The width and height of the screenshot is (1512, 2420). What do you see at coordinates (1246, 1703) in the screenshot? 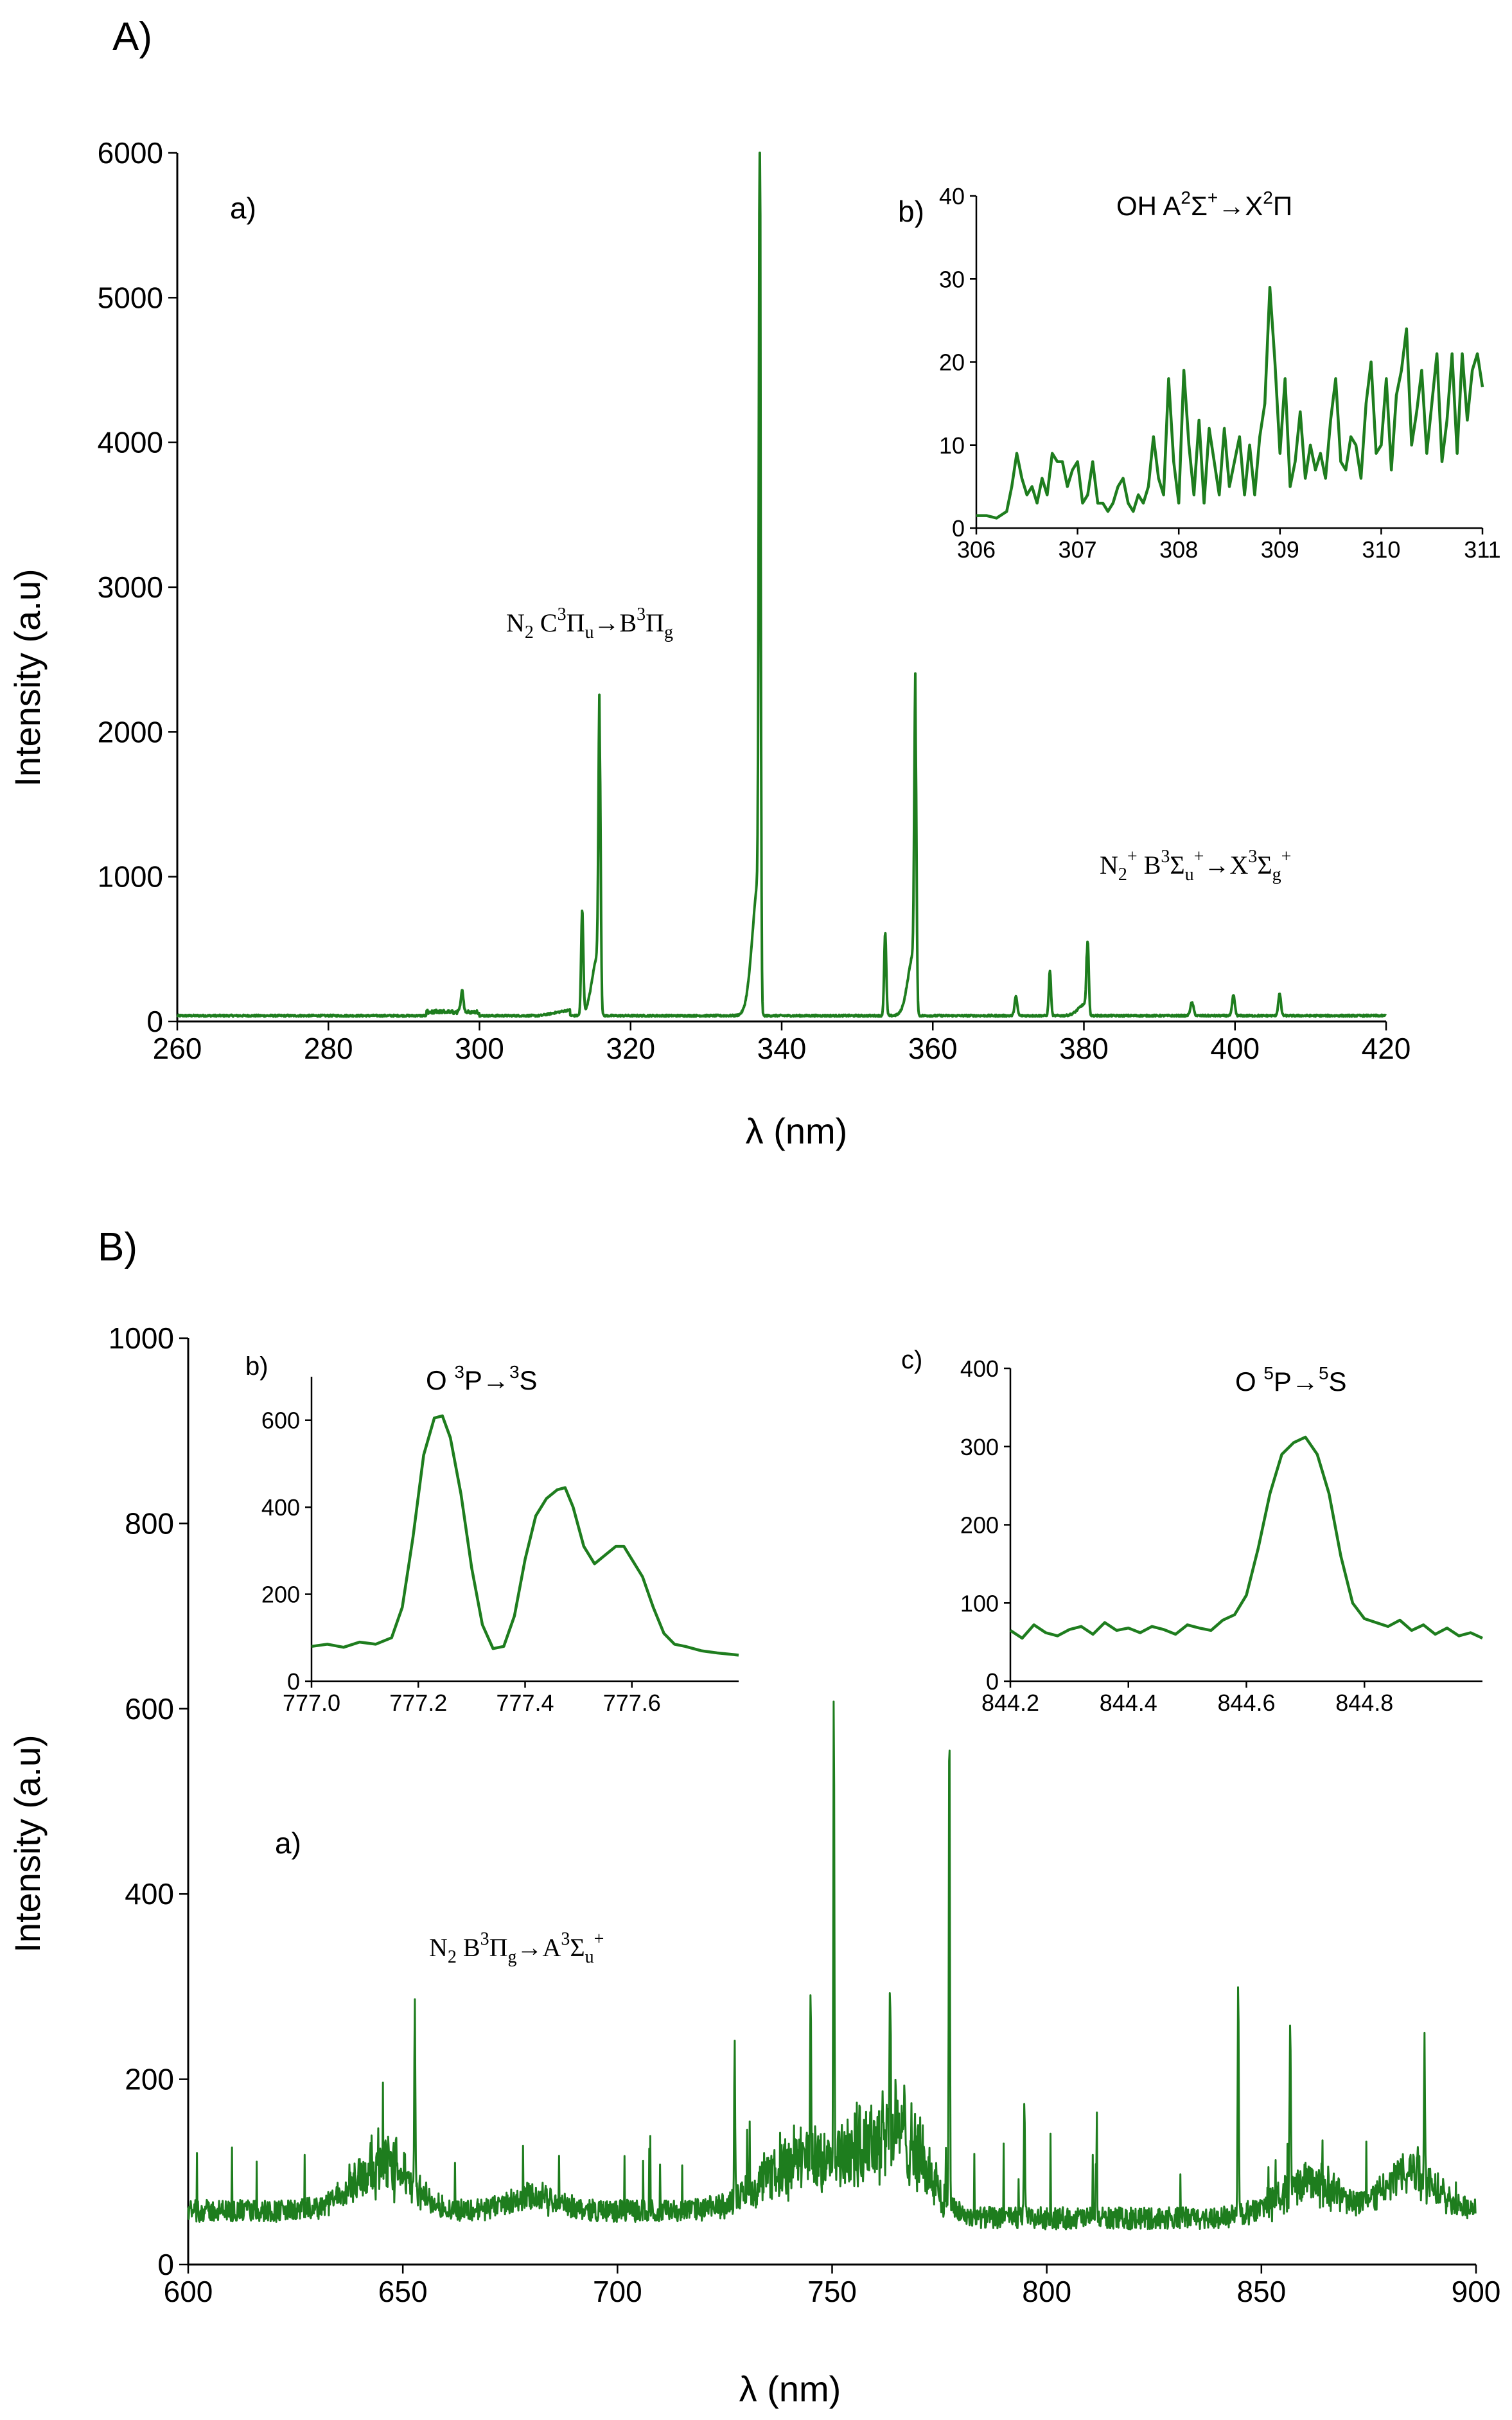
I see `x-tick-label: 844.6` at bounding box center [1246, 1703].